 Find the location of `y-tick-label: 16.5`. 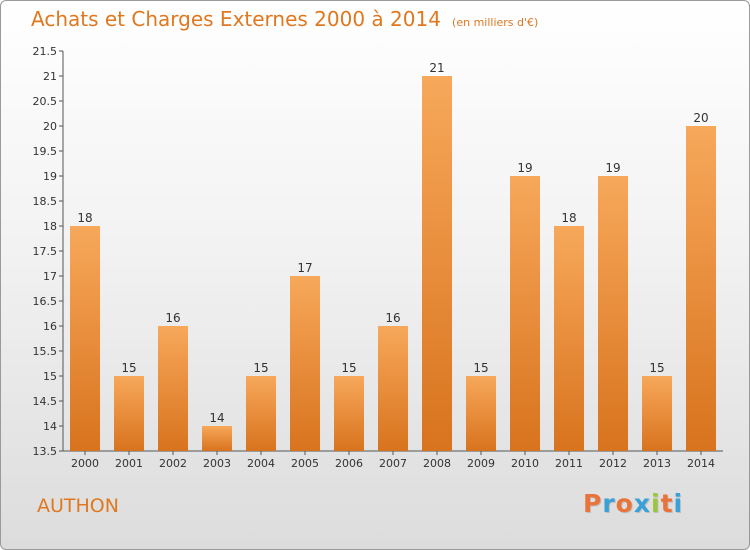

y-tick-label: 16.5 is located at coordinates (45, 301).